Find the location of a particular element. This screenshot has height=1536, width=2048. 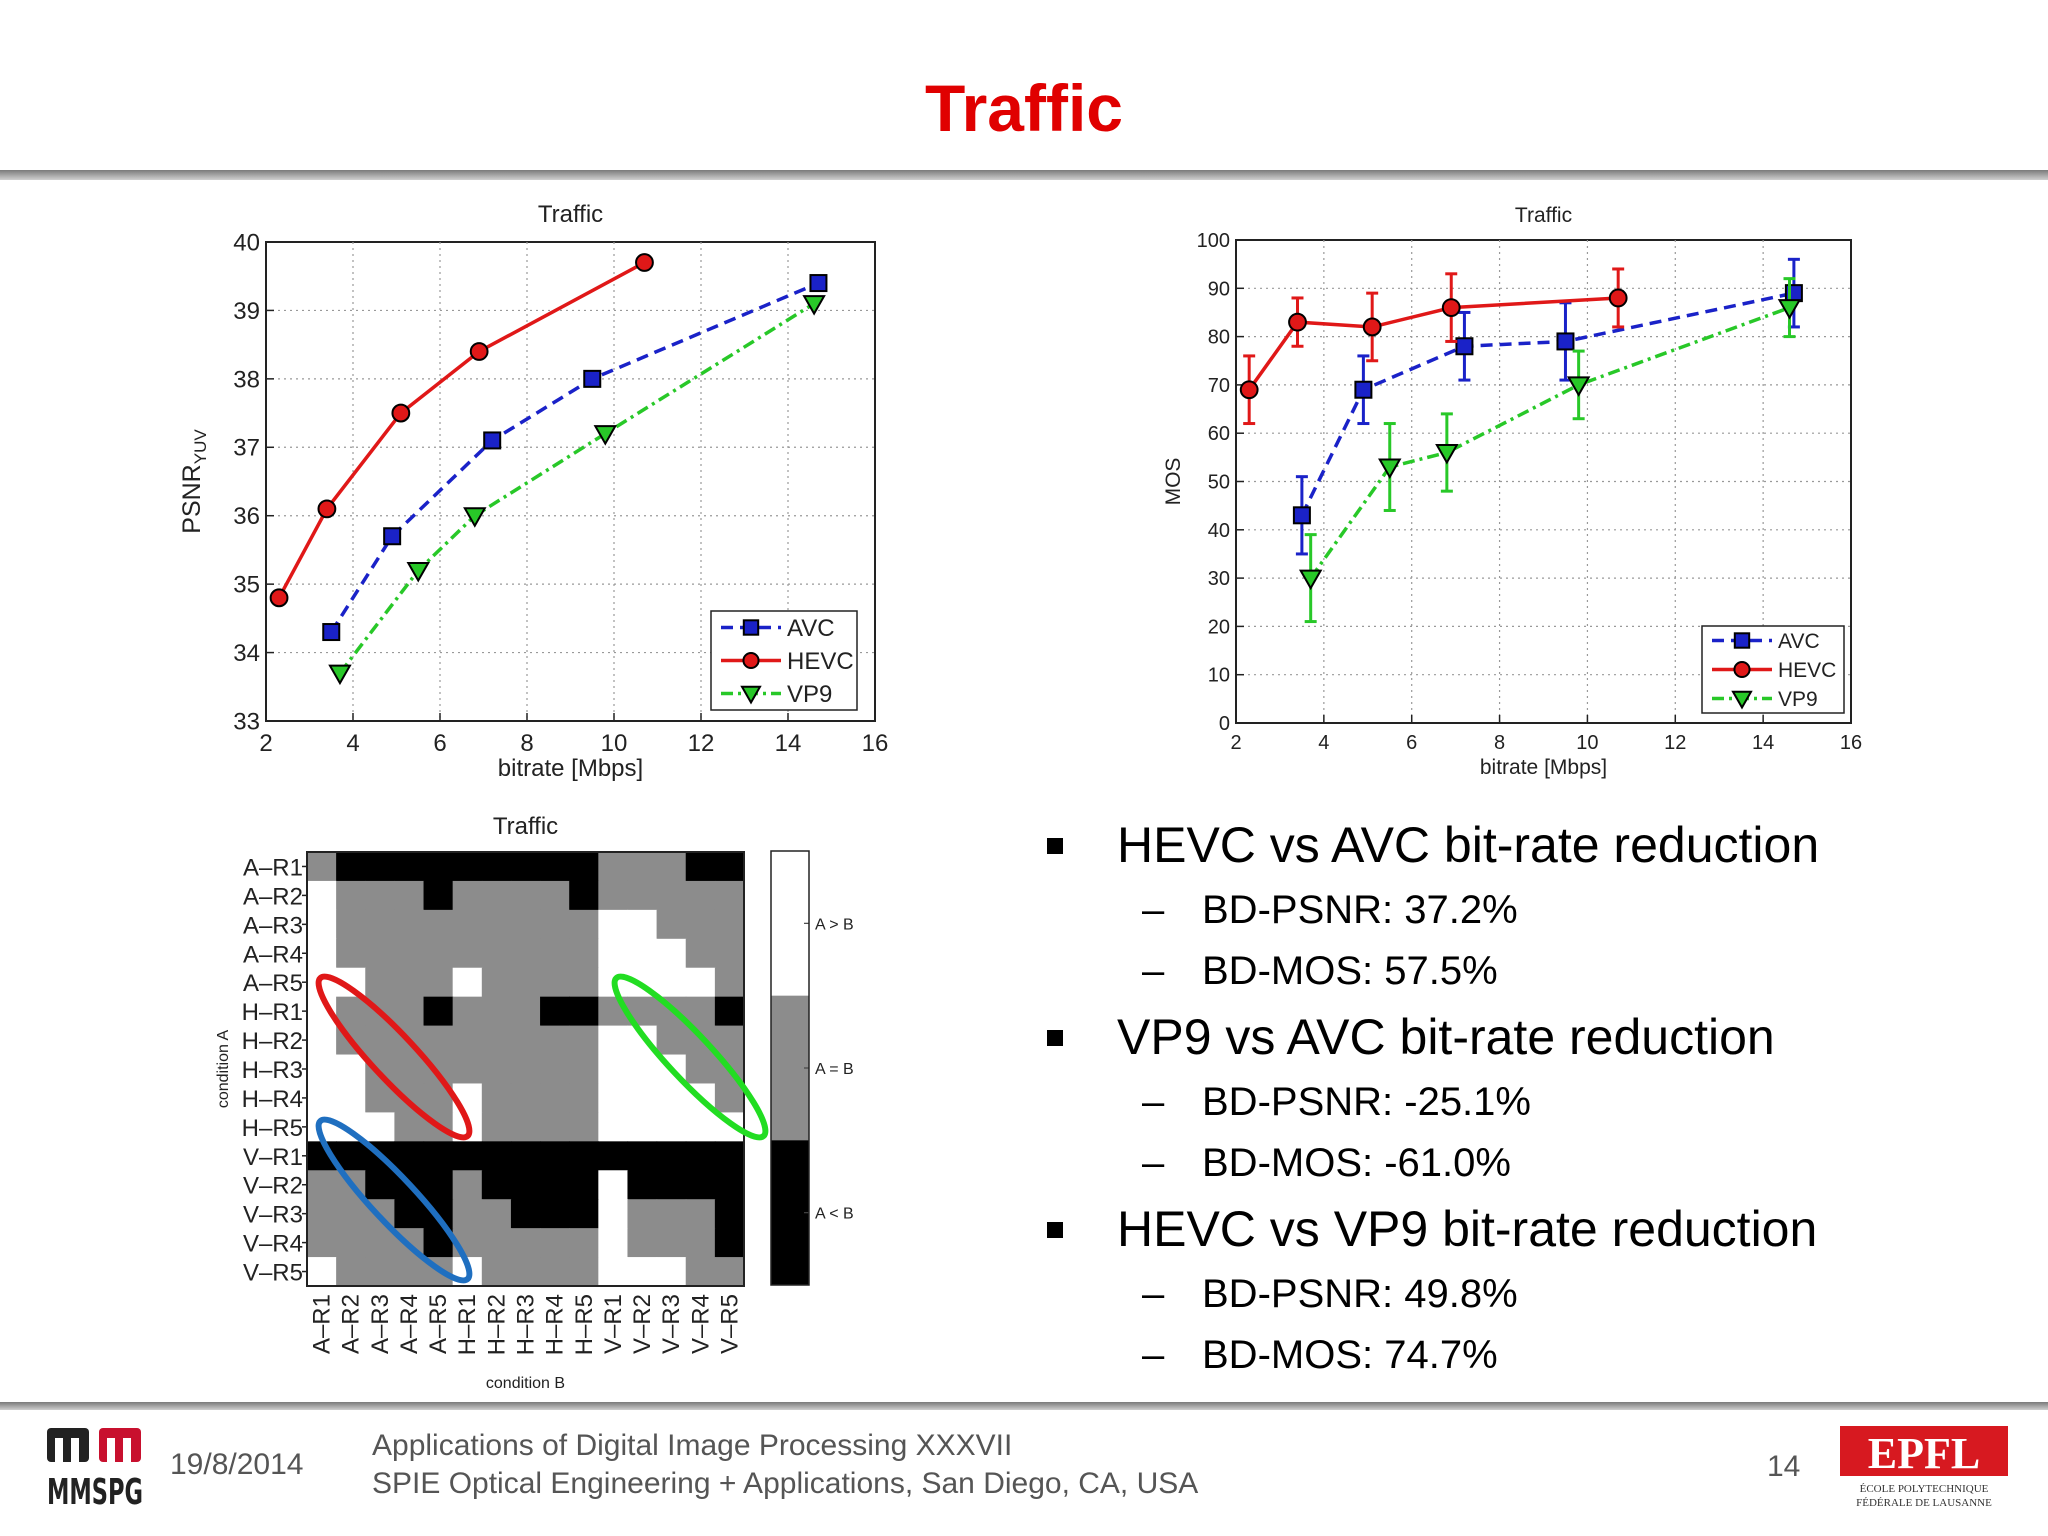

bullet-text: HEVC vs VP9 bit-rate reduction is located at coordinates (1467, 1229).